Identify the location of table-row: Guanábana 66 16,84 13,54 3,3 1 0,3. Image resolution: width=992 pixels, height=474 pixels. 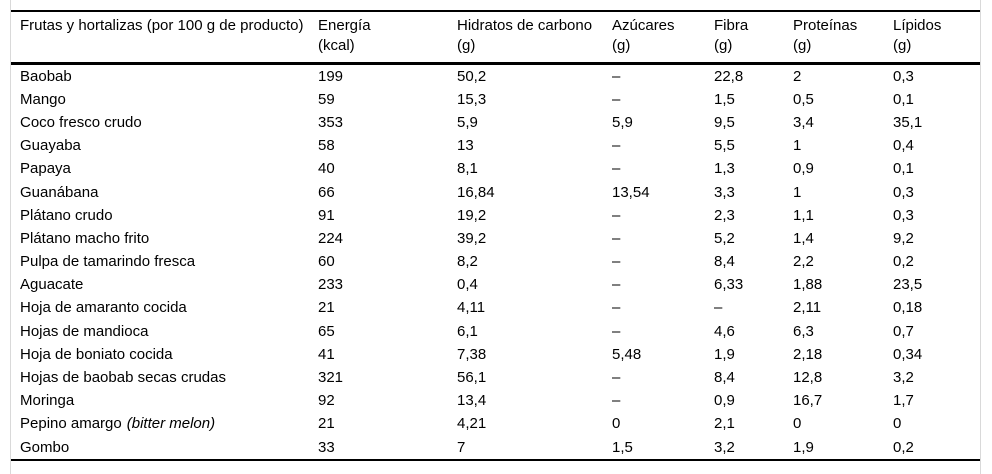
(495, 192).